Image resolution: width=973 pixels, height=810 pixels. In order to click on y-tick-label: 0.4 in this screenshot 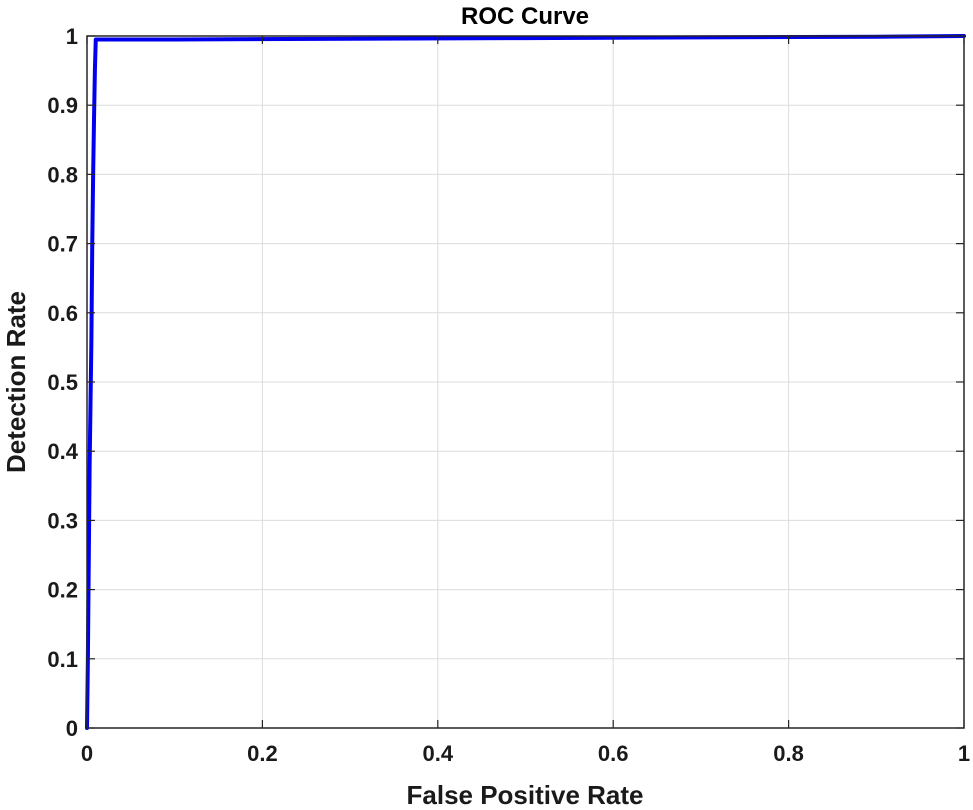, I will do `click(62, 451)`.